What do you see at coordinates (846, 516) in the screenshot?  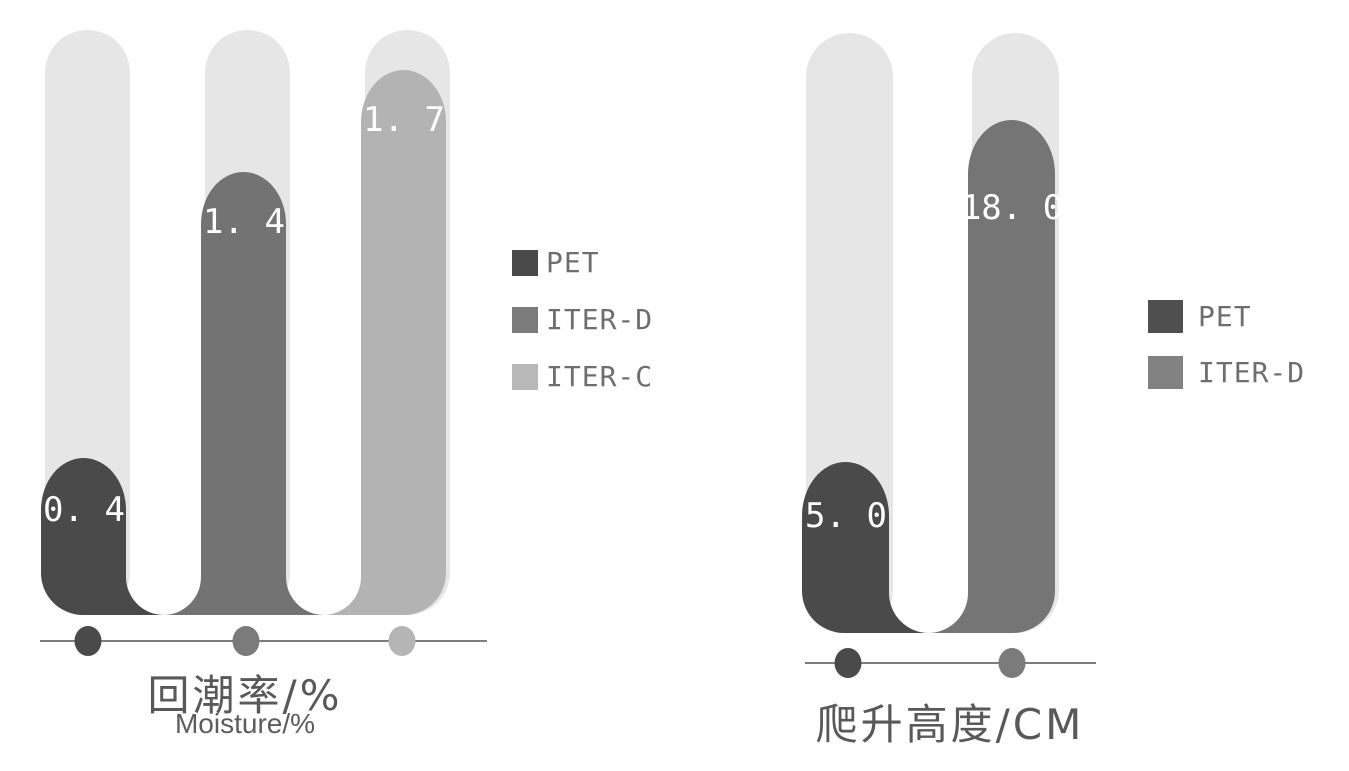 I see `bar-value-label-pet: 5. 0` at bounding box center [846, 516].